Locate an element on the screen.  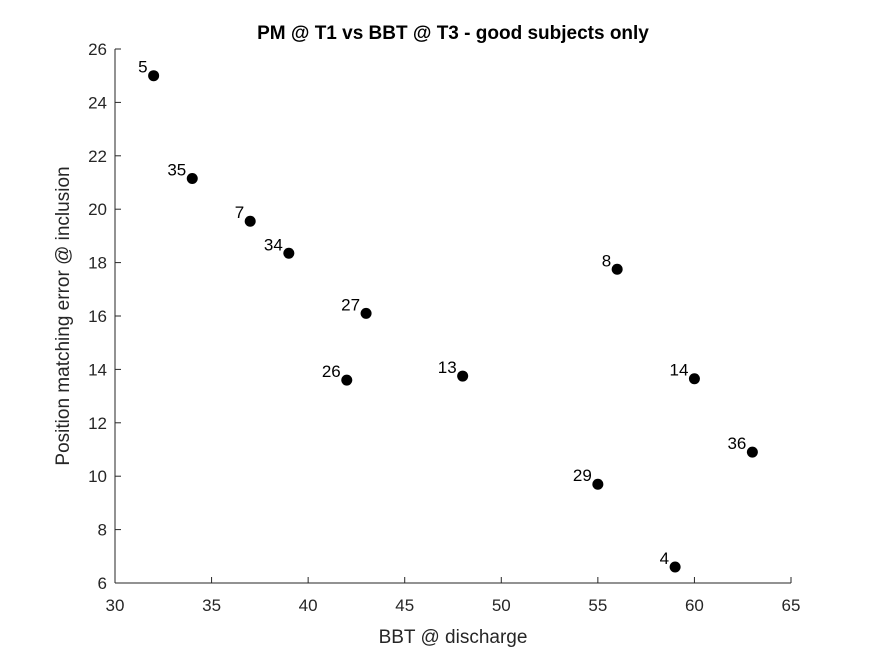
point-label: 29 is located at coordinates (582, 475).